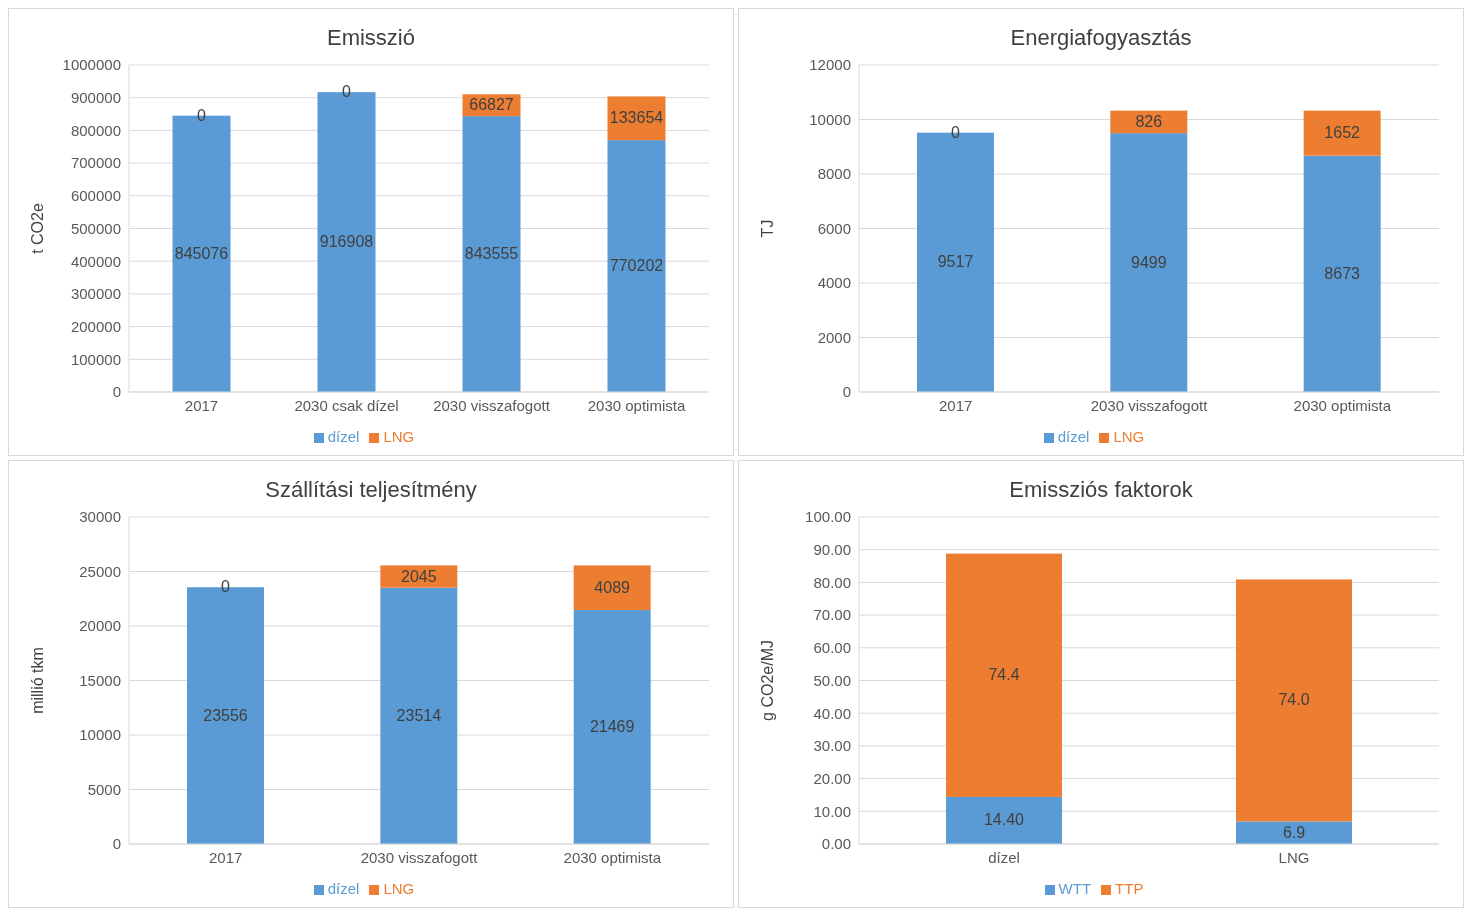 This screenshot has height=910, width=1483. Describe the element at coordinates (1294, 857) in the screenshot. I see `x-tick-label: LNG` at that location.